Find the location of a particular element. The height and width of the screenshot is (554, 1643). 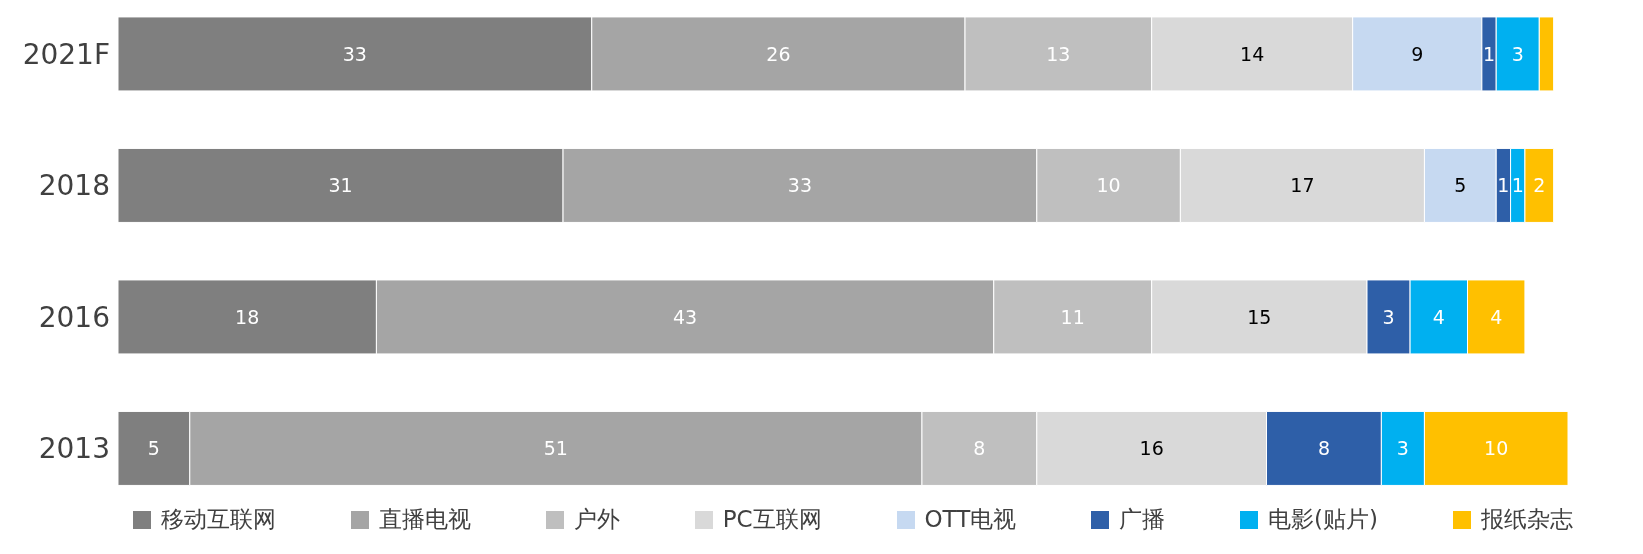

legend-label: 广播 is located at coordinates (1142, 519).